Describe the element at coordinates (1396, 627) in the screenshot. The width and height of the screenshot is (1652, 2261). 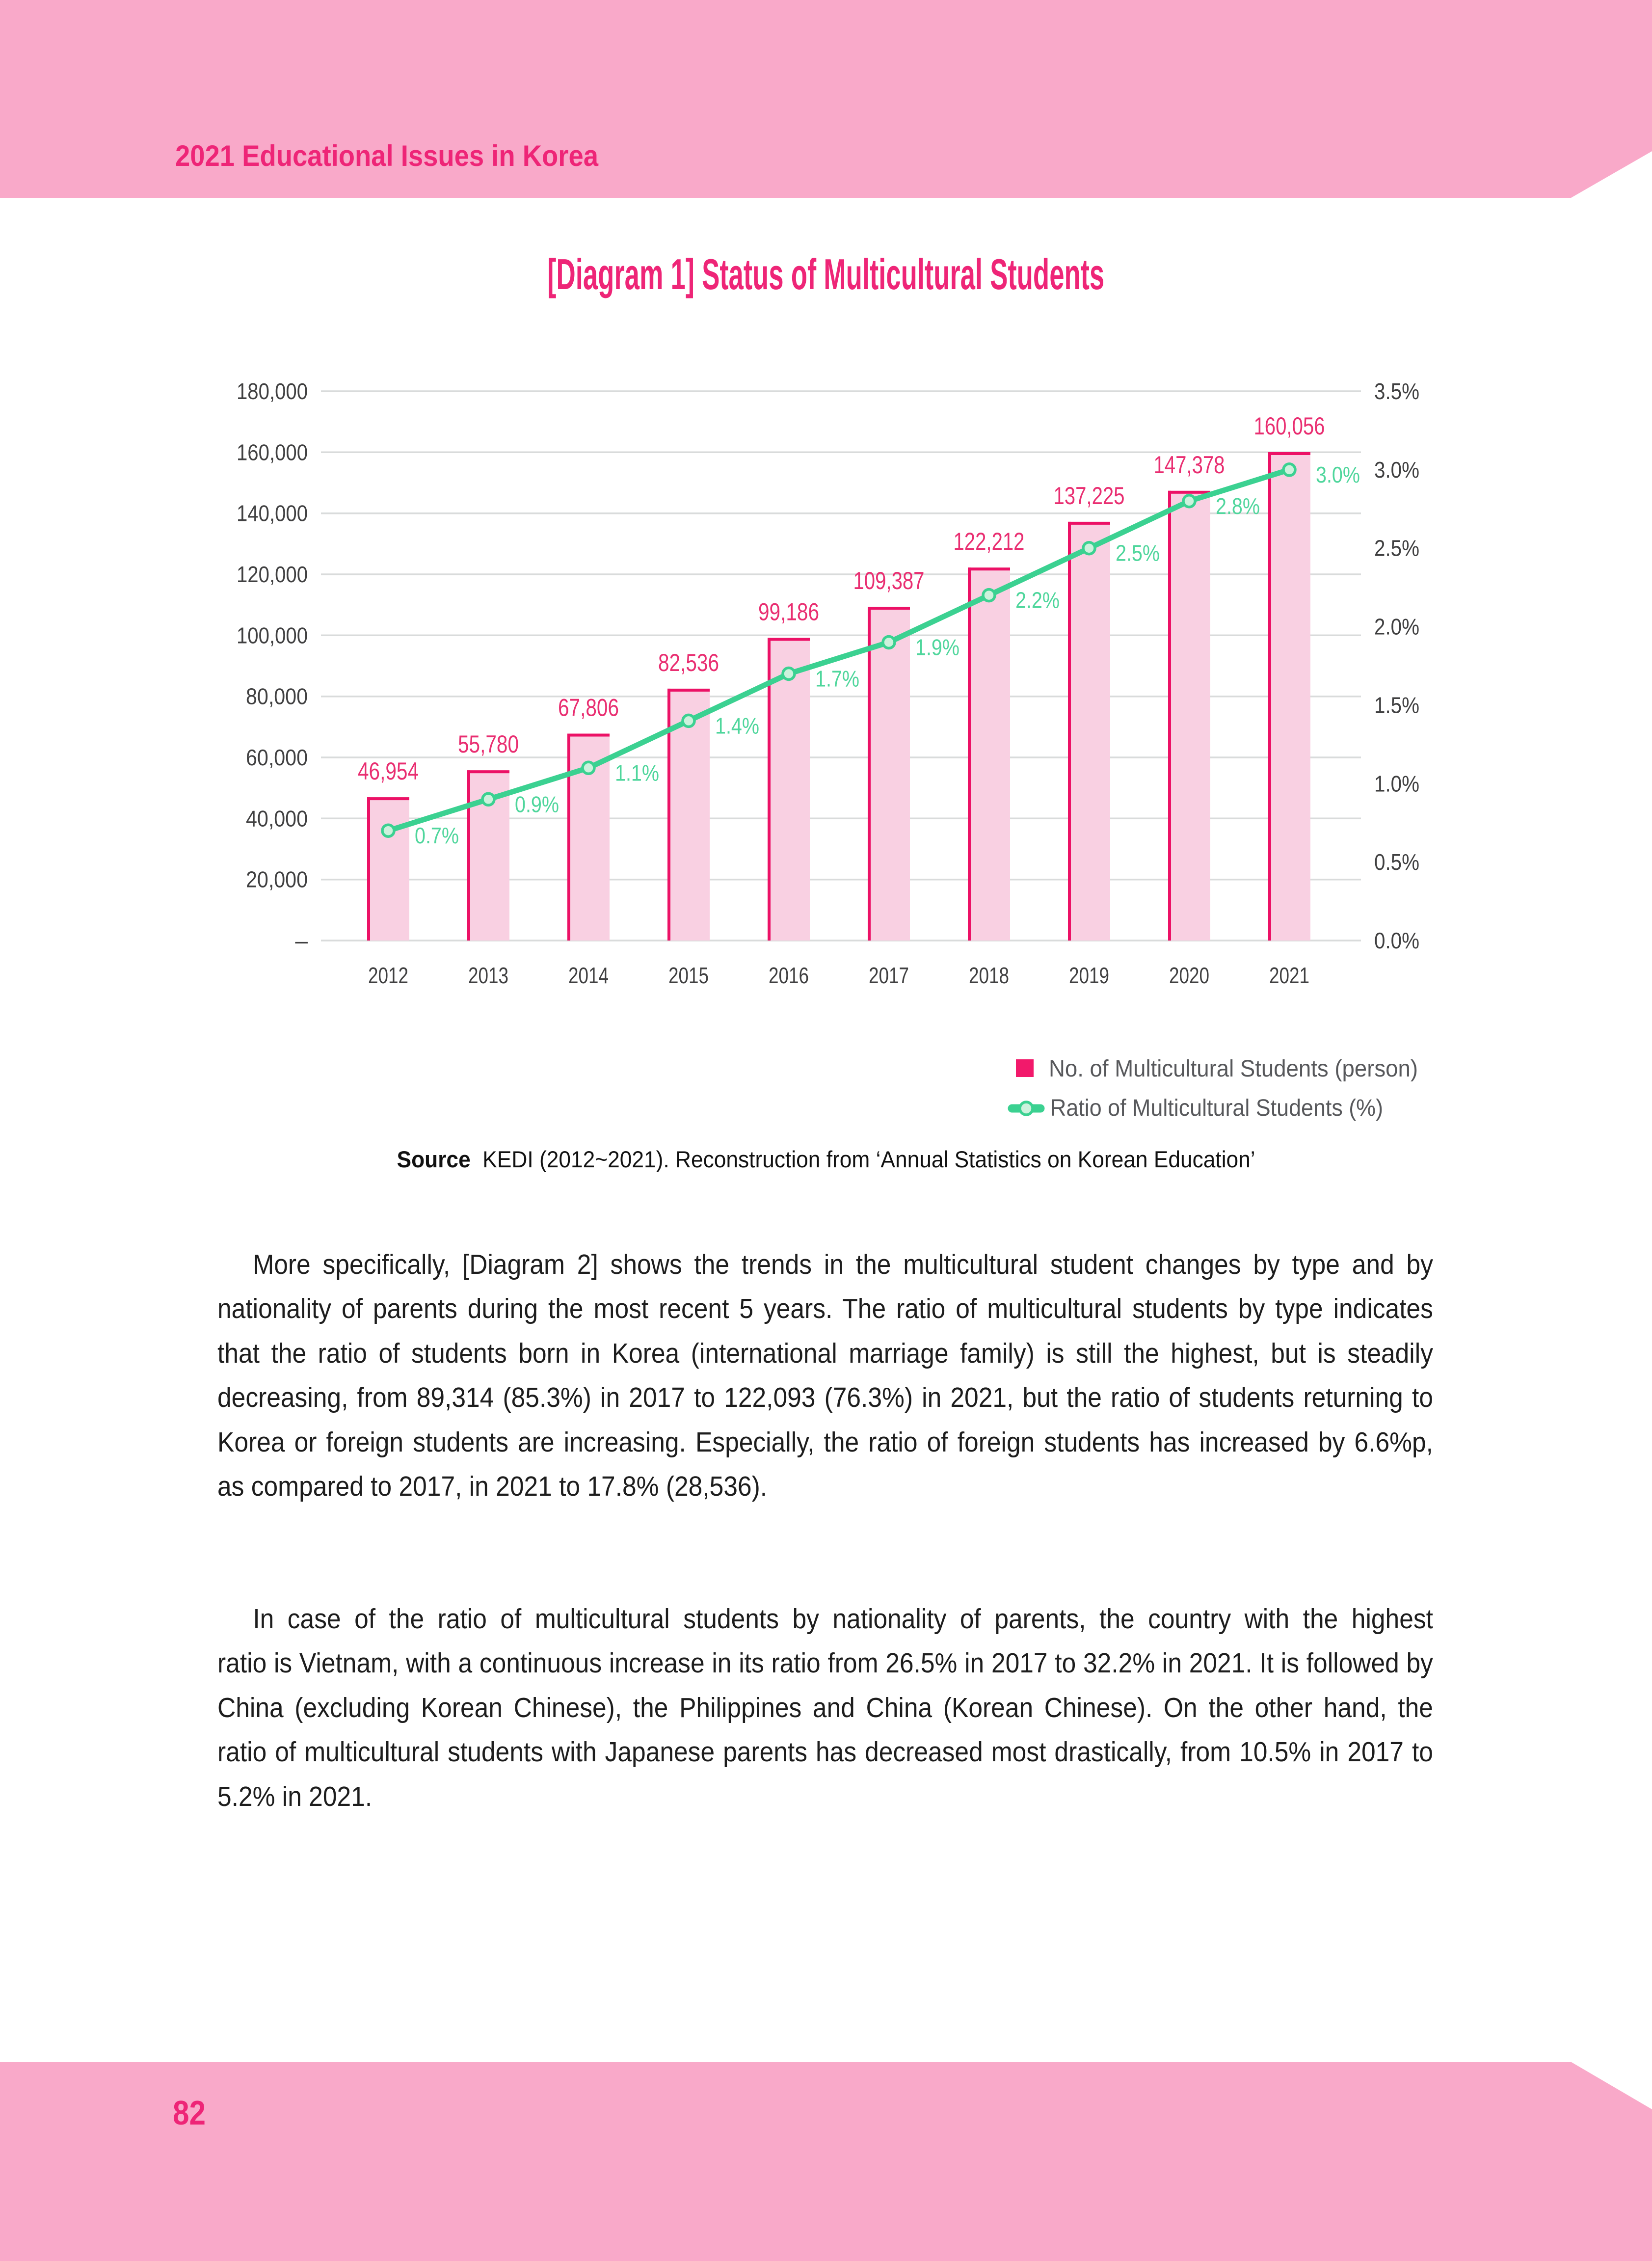
I see `svg-text: 2.0%` at that location.